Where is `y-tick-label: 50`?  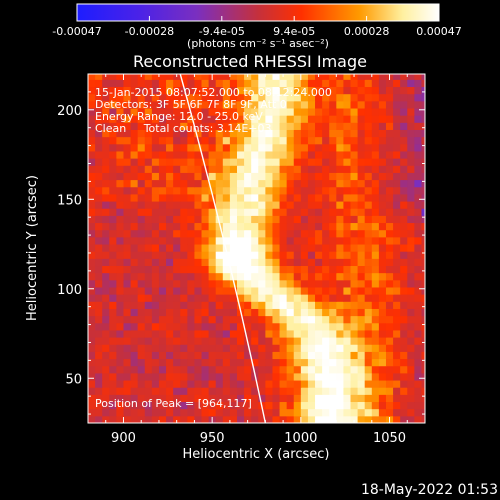
y-tick-label: 50 is located at coordinates (73, 379).